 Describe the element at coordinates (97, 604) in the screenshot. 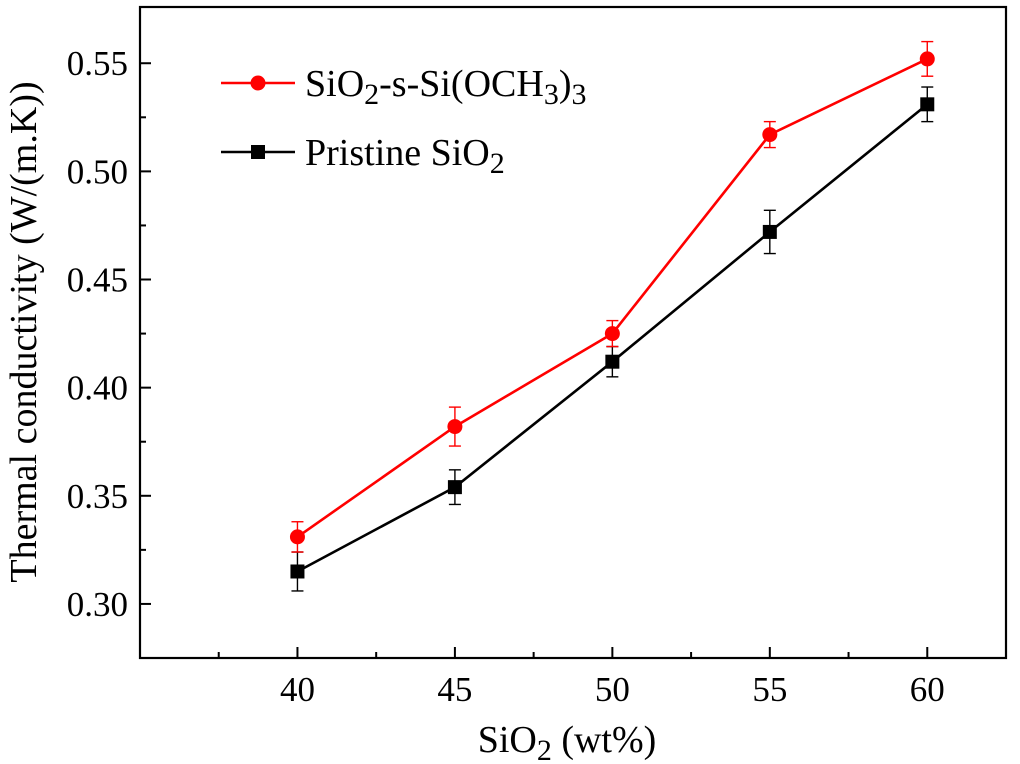

I see `y-tick-label: 0.30` at that location.